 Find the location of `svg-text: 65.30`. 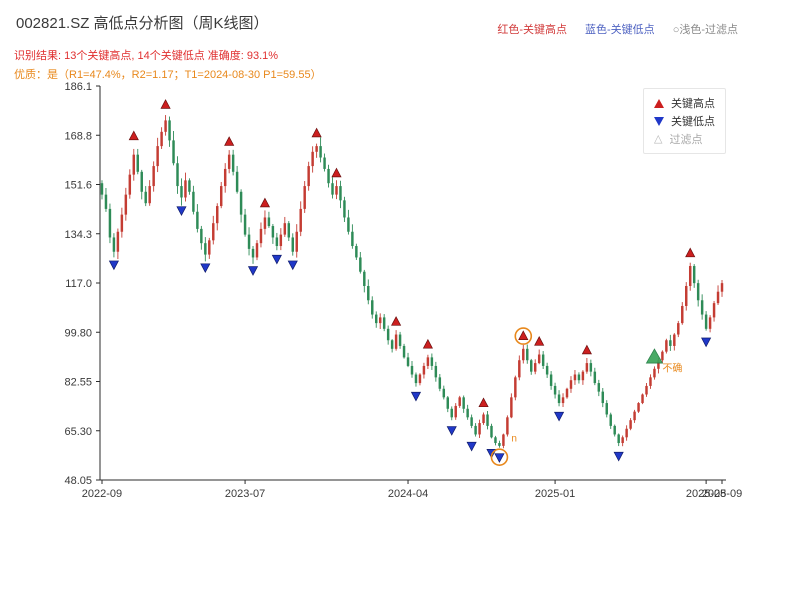

svg-text: 65.30 is located at coordinates (78, 432).